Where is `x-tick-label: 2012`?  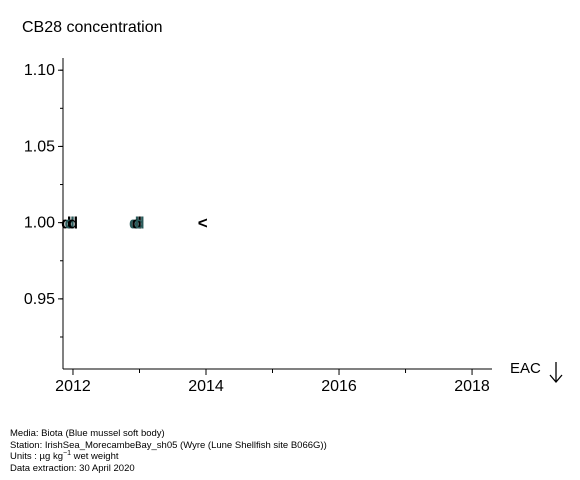
x-tick-label: 2012 is located at coordinates (73, 386).